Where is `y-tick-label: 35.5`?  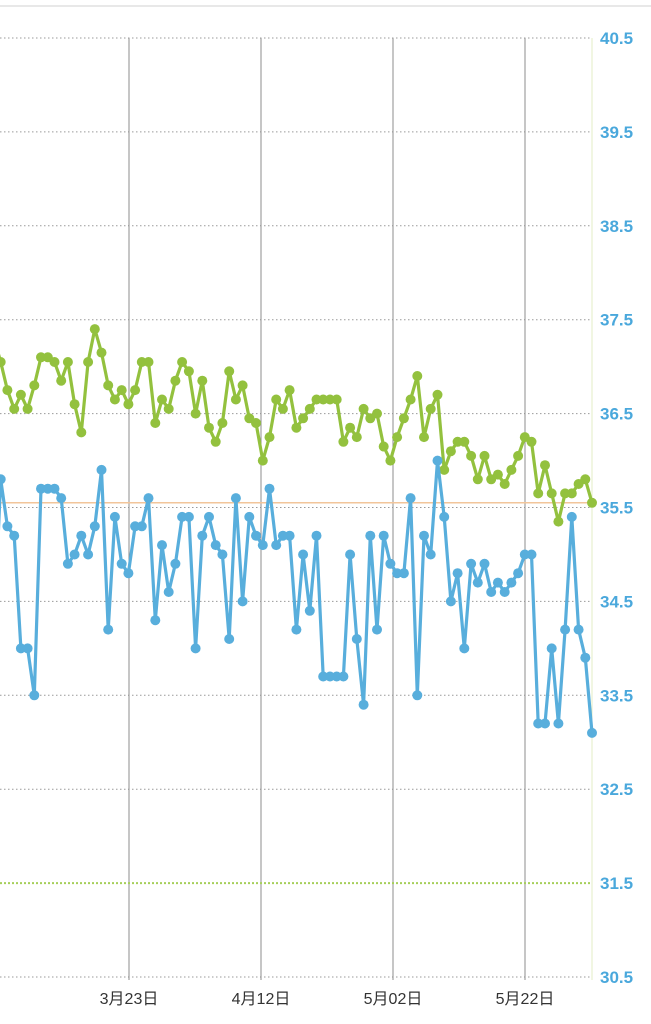 y-tick-label: 35.5 is located at coordinates (616, 508).